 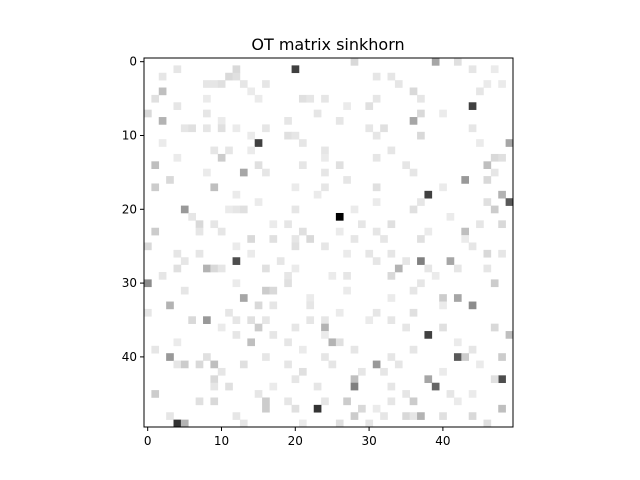 I want to click on chart-title: OT matrix sinkhorn, so click(x=327, y=44).